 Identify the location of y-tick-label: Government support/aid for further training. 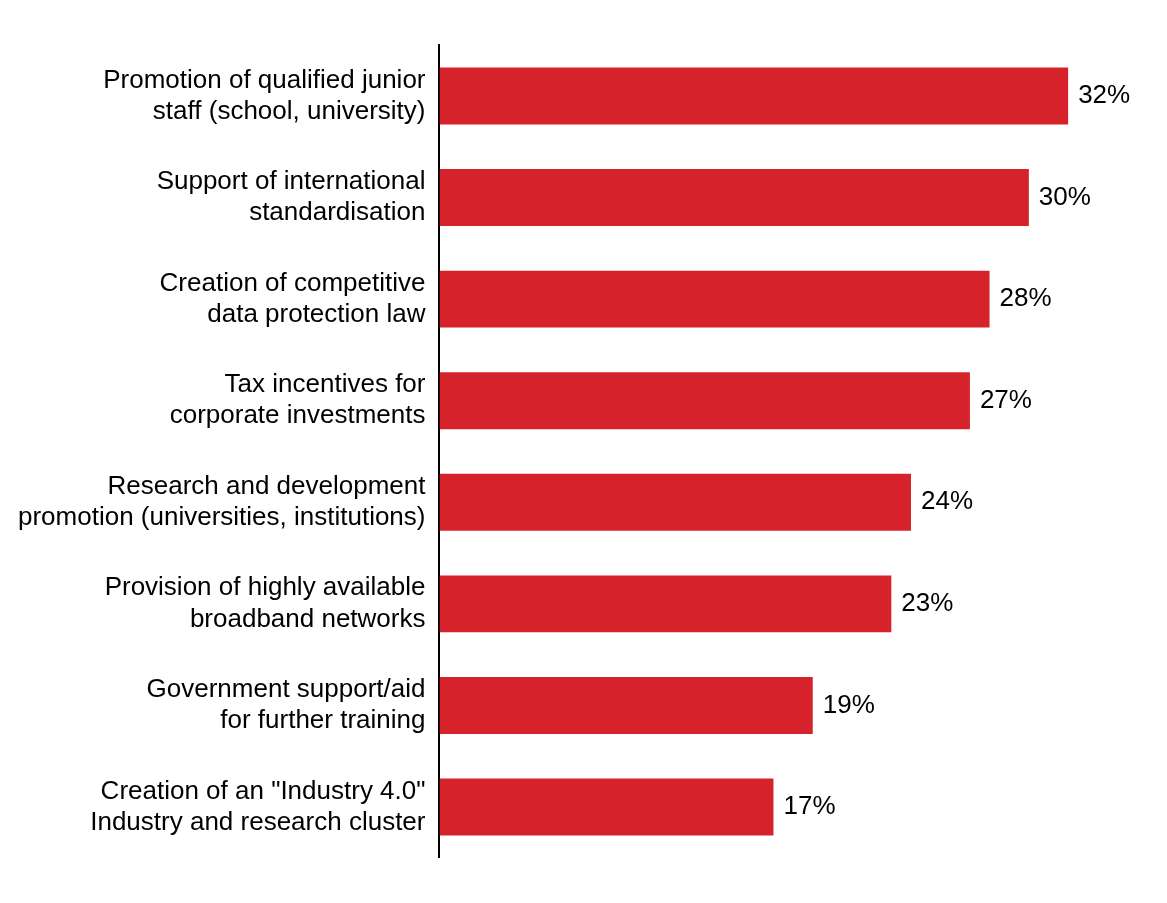
(286, 704).